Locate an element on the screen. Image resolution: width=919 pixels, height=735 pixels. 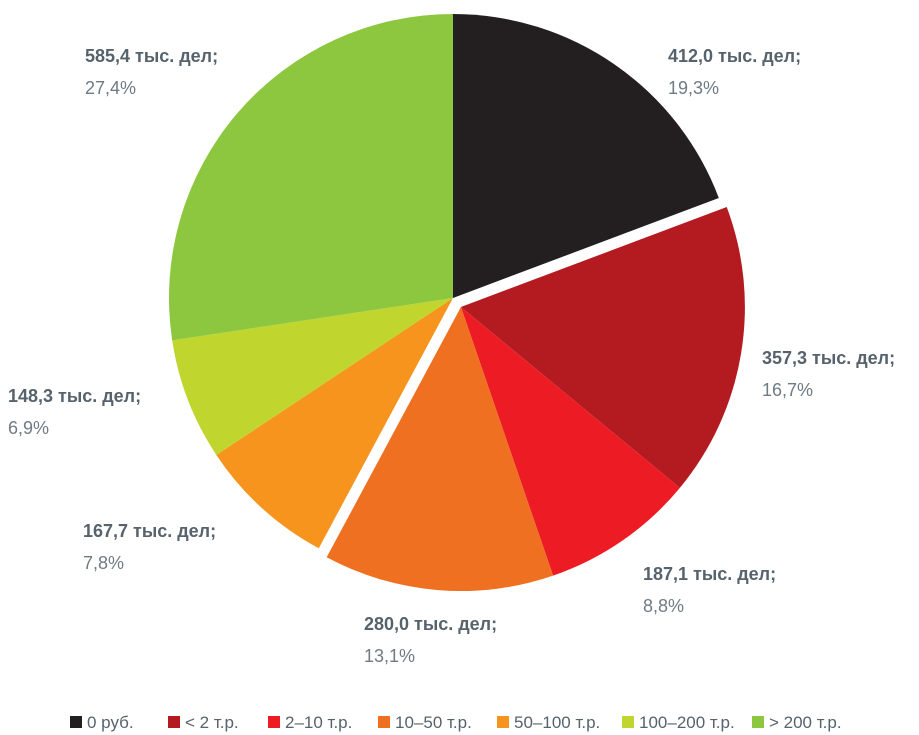
value-label: 357,3 тыс. дел; is located at coordinates (828, 358).